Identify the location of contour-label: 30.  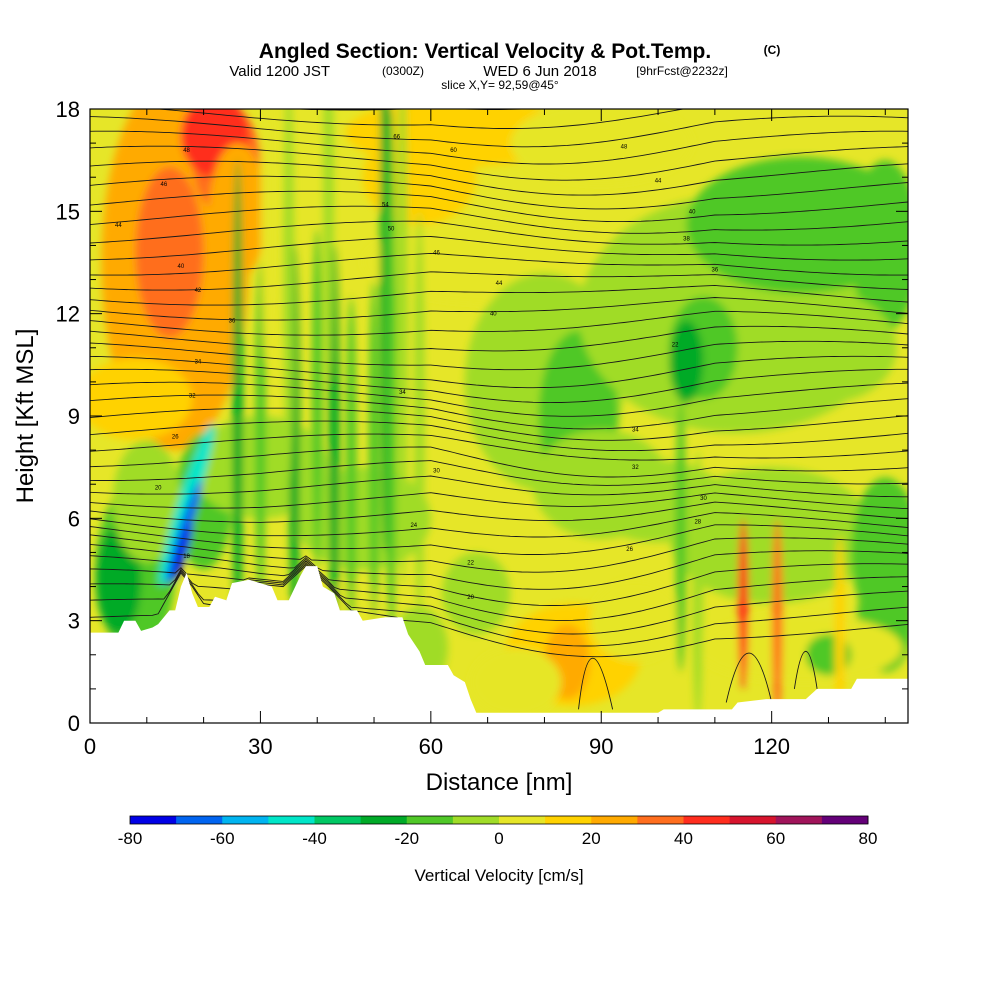
(436, 472).